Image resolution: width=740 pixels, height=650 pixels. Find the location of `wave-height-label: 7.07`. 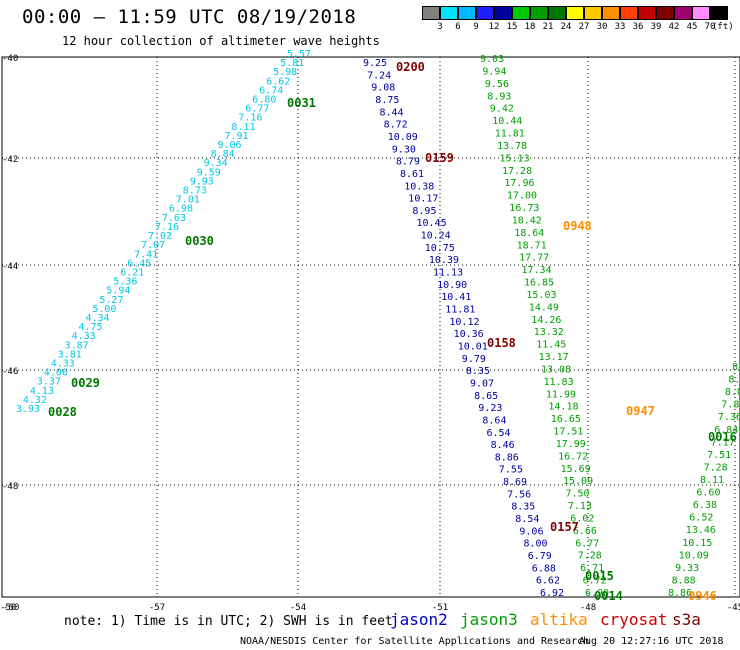

wave-height-label: 7.07 is located at coordinates (153, 245).